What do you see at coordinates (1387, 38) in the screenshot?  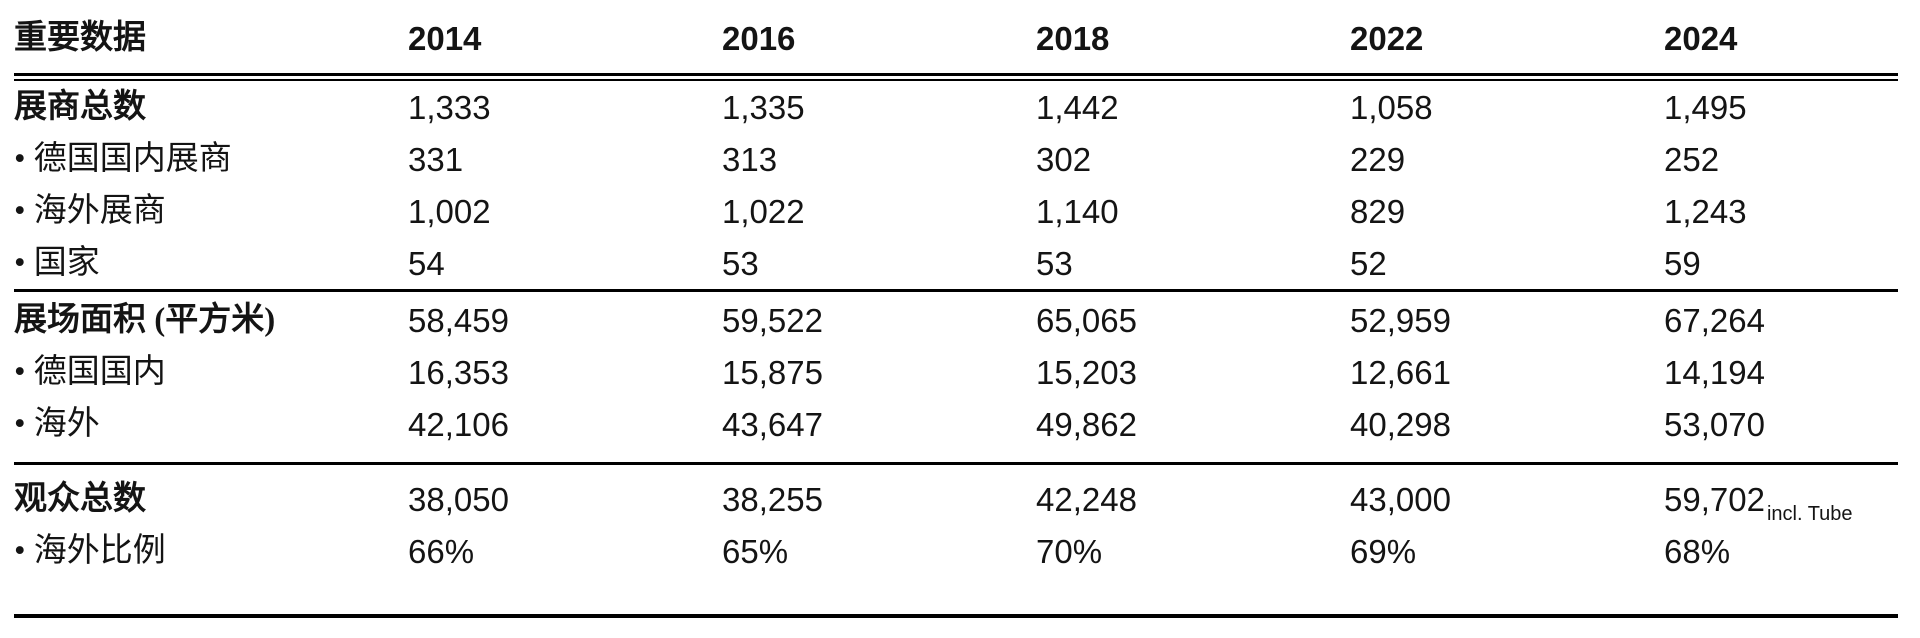 I see `year-header-2022: 2022` at bounding box center [1387, 38].